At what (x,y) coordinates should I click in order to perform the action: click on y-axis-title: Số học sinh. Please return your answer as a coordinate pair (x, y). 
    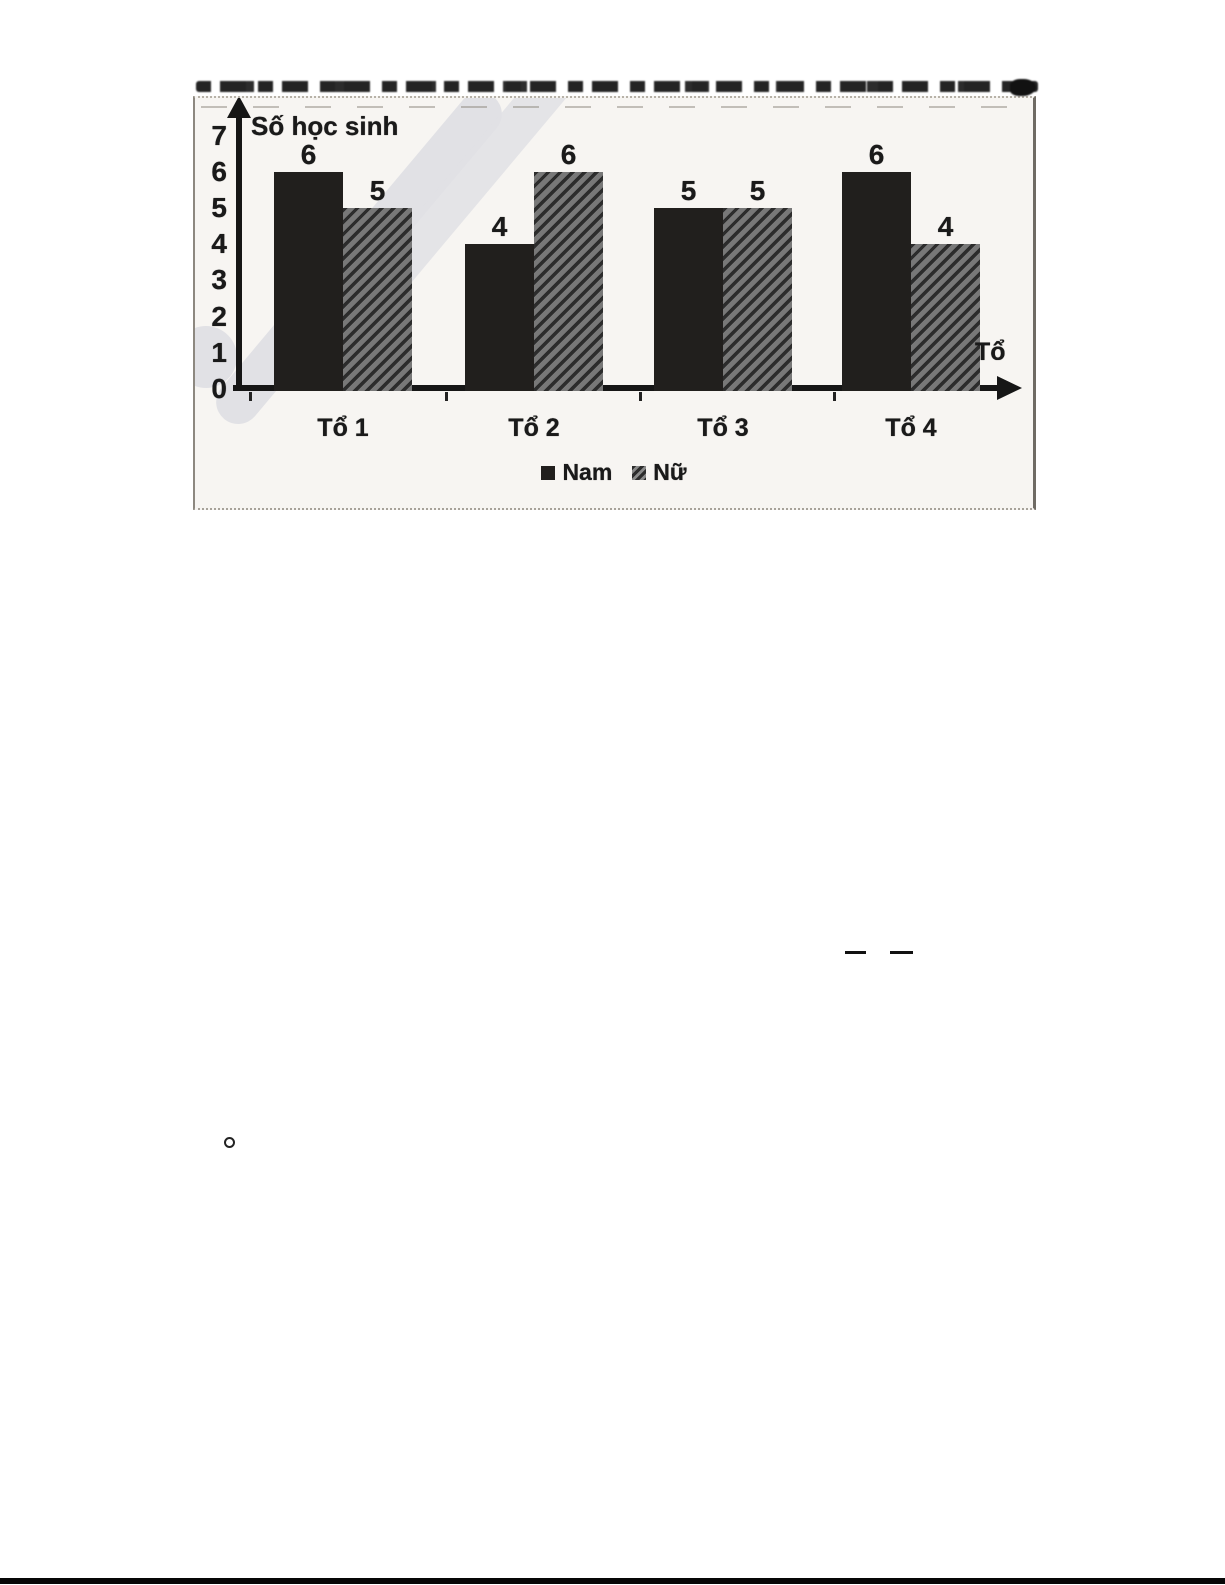
    Looking at the image, I should click on (325, 126).